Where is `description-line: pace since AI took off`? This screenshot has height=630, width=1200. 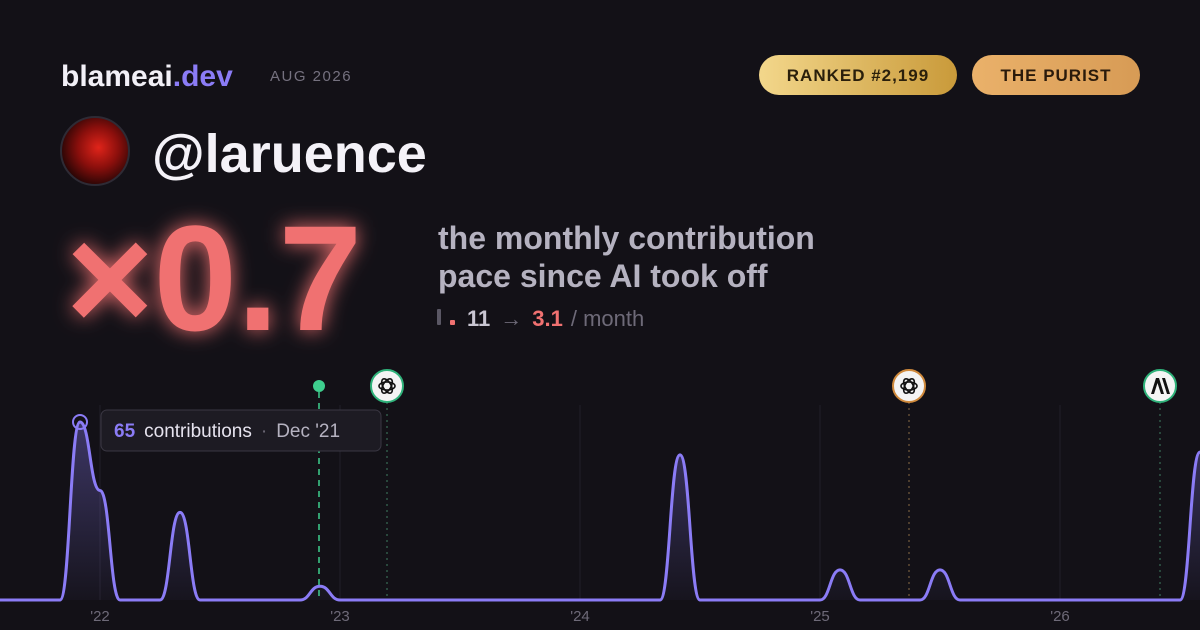 description-line: pace since AI took off is located at coordinates (603, 276).